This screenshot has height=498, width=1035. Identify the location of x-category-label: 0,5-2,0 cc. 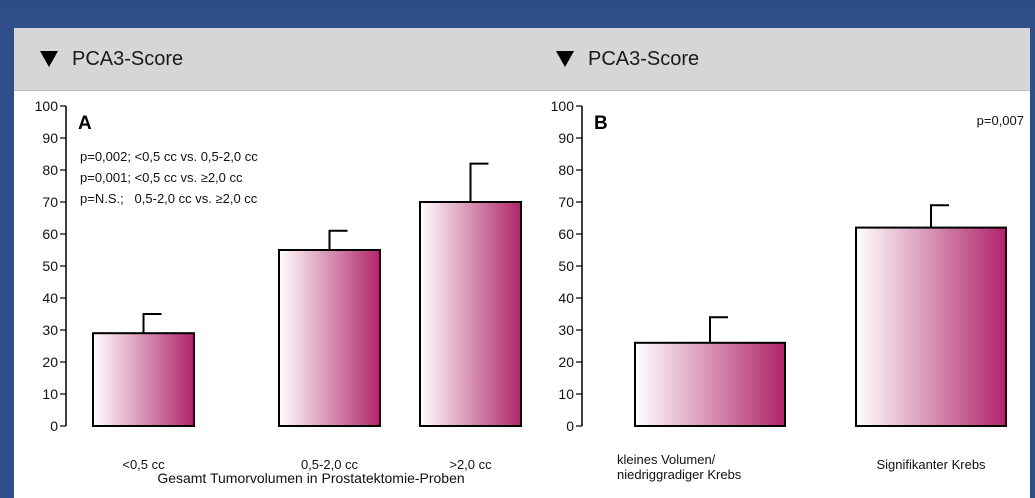
(330, 464).